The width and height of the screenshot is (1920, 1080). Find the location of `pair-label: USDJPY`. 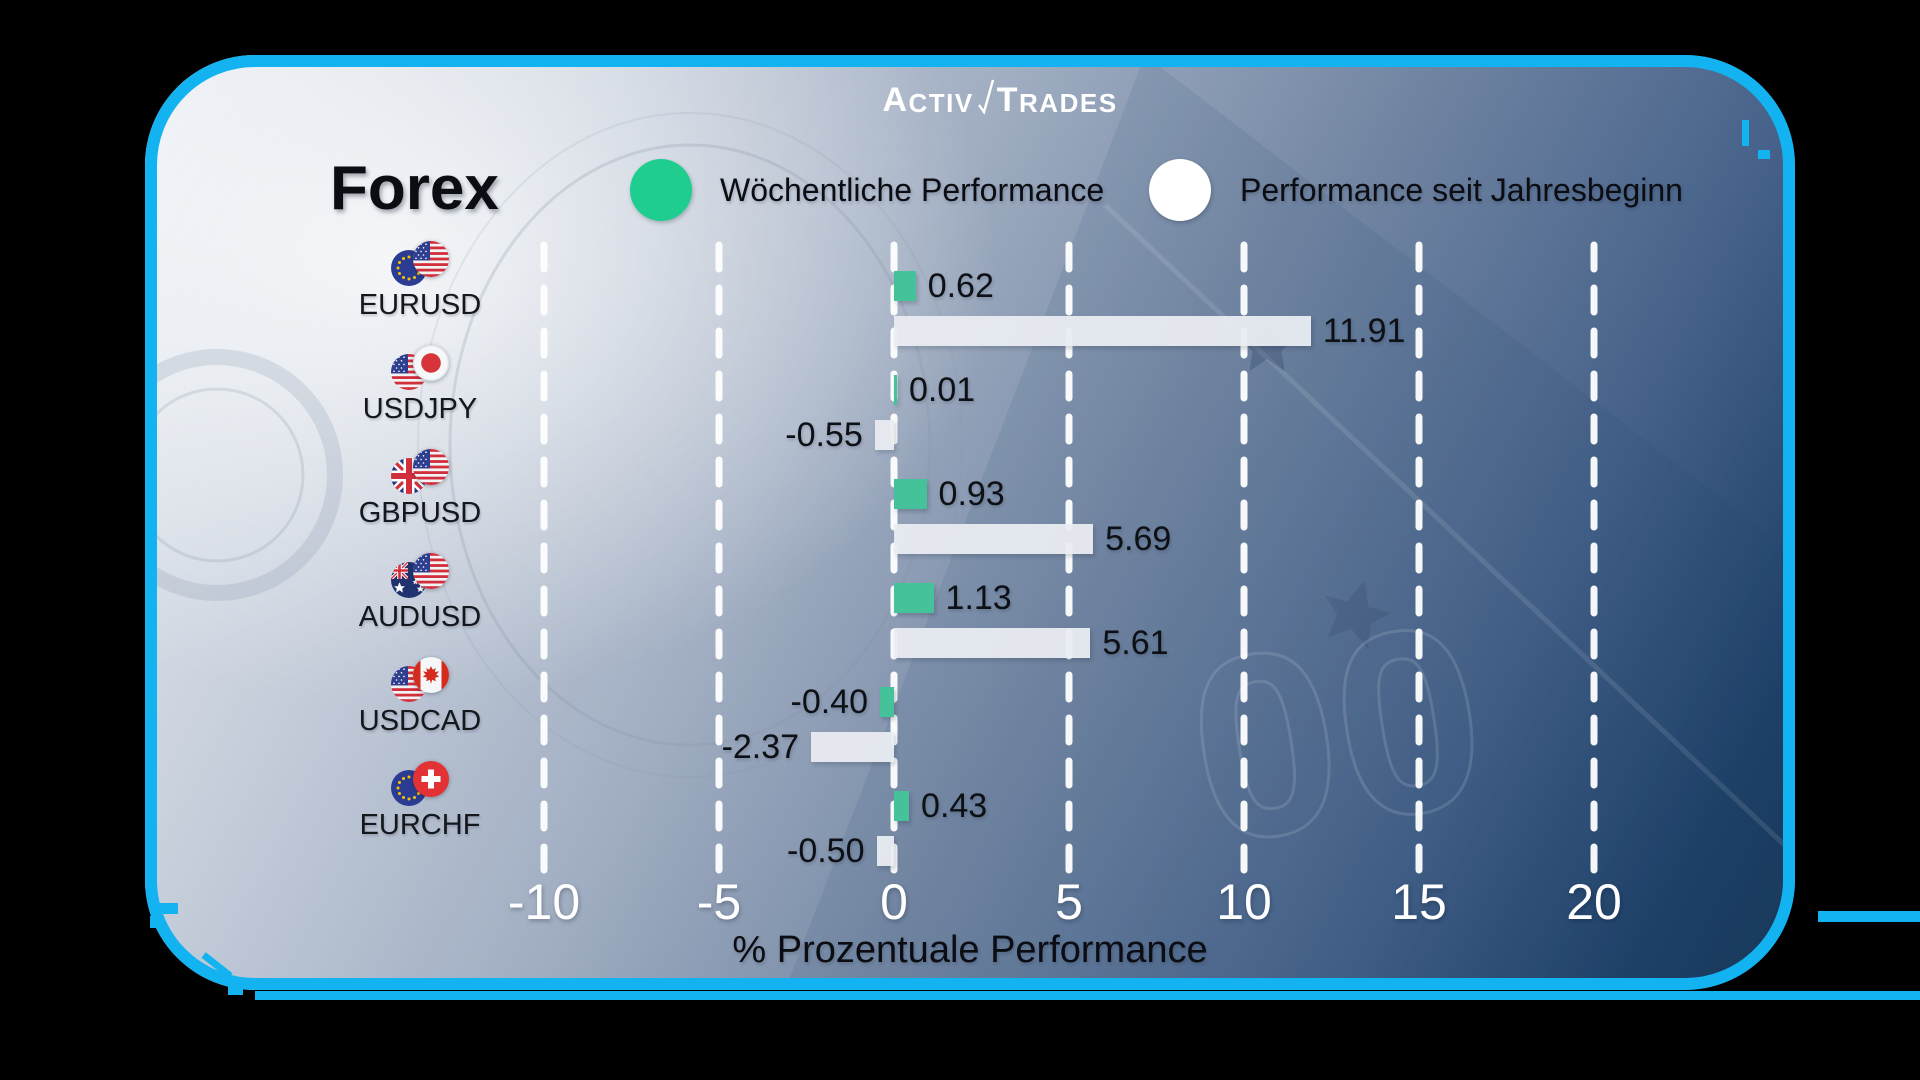

pair-label: USDJPY is located at coordinates (420, 409).